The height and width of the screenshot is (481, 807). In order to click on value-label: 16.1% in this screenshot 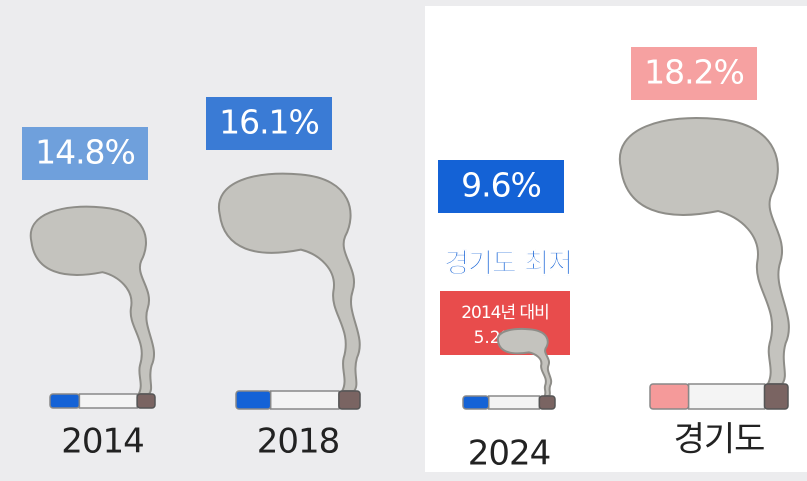, I will do `click(269, 122)`.